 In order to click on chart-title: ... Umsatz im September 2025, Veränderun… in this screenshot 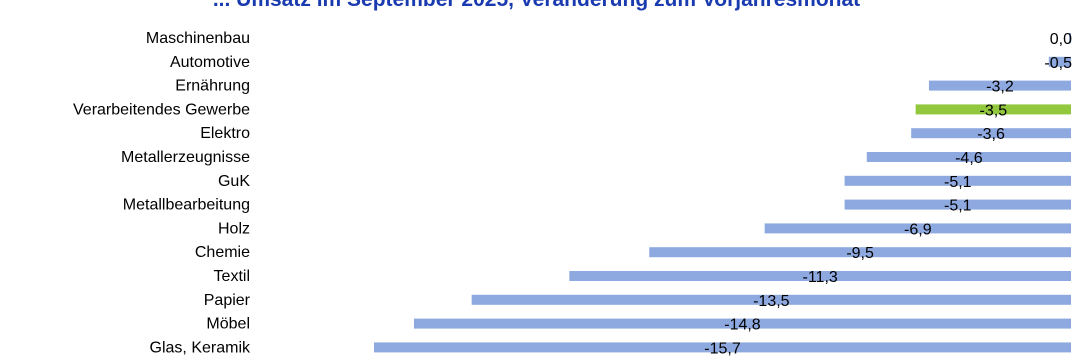, I will do `click(536, 6)`.